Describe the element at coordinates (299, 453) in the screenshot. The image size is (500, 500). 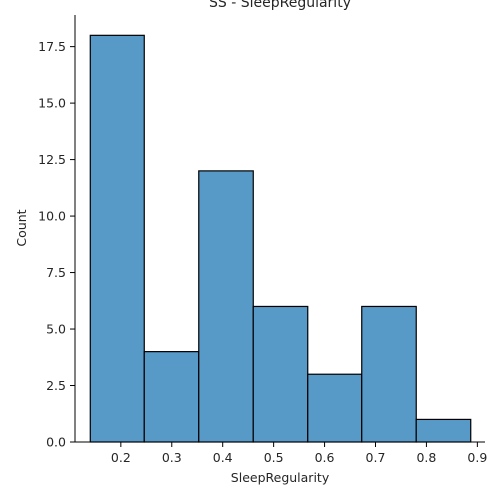
I see `x-ticks-group: 0.2 0.3 0.4 0.5 0.6 0.7 0.8 0.9` at that location.